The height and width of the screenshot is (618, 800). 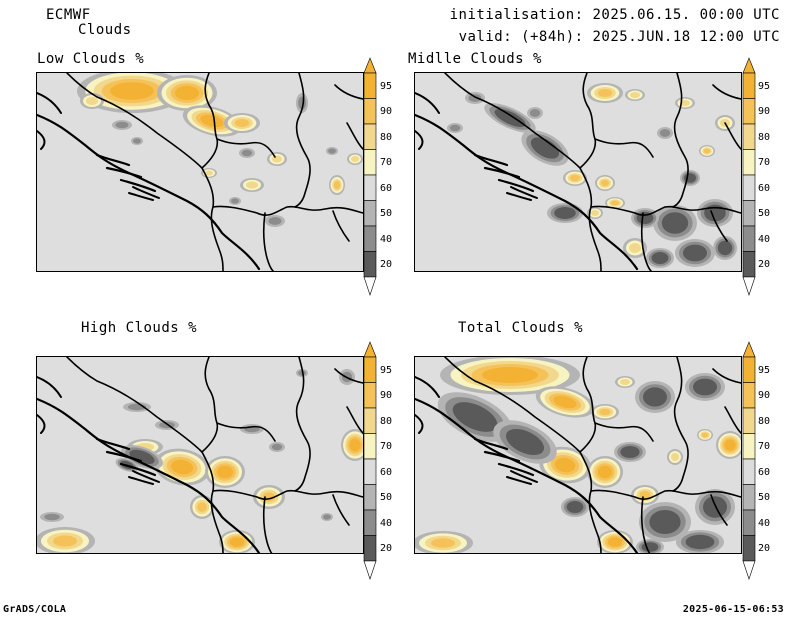 I want to click on model-name: ECMWF, so click(x=68, y=15).